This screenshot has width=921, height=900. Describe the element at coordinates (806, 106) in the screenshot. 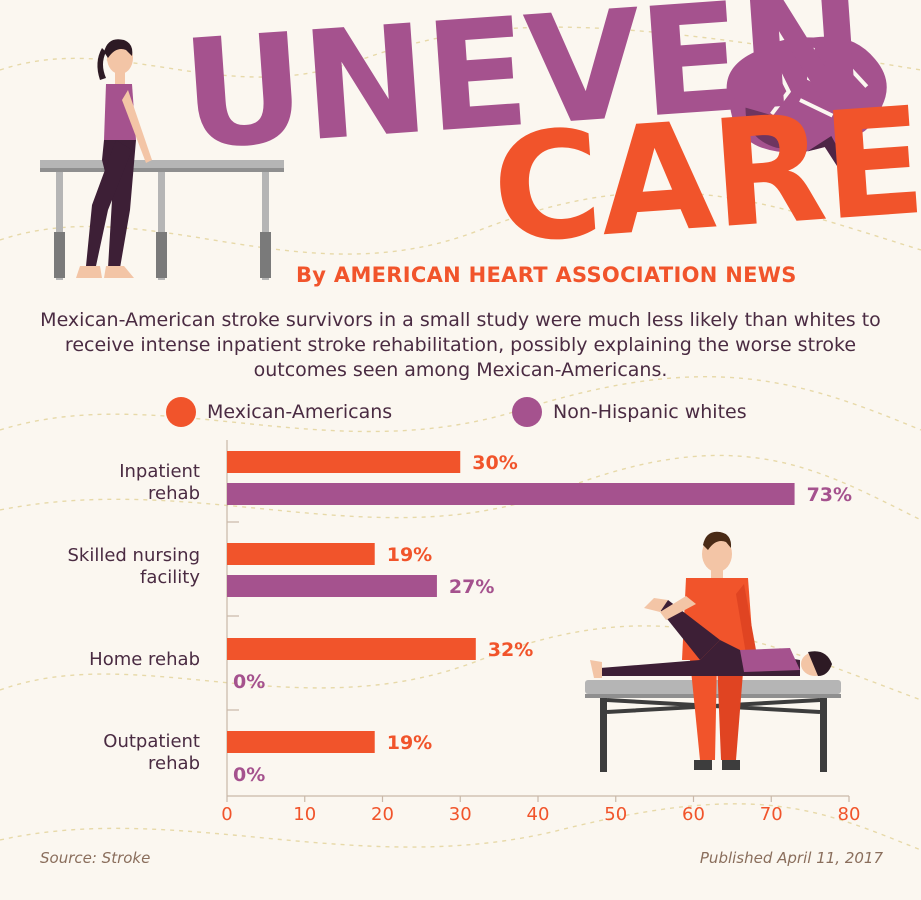

I see `brain-icon` at that location.